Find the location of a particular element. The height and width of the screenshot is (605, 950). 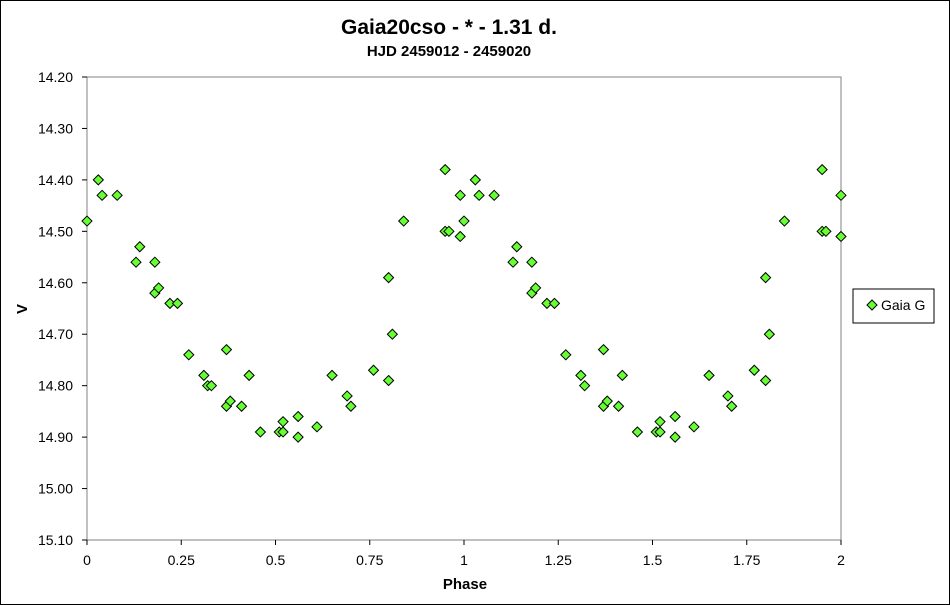

x-axis: 0 0.25 0.5 0.75 1 1.25 1.5 1.75 2 is located at coordinates (464, 554).